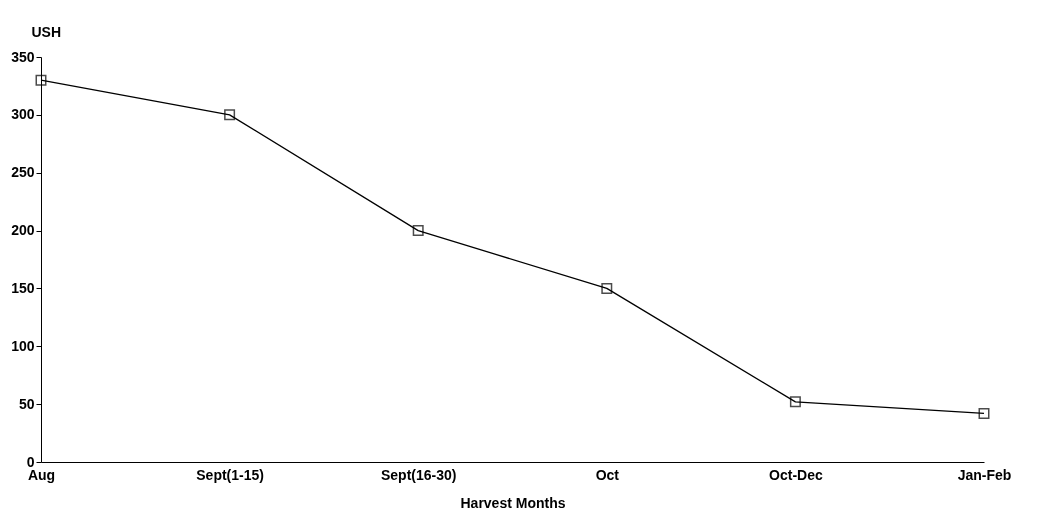 Image resolution: width=1056 pixels, height=523 pixels. Describe the element at coordinates (513, 502) in the screenshot. I see `x-axis-title: Harvest Months` at that location.